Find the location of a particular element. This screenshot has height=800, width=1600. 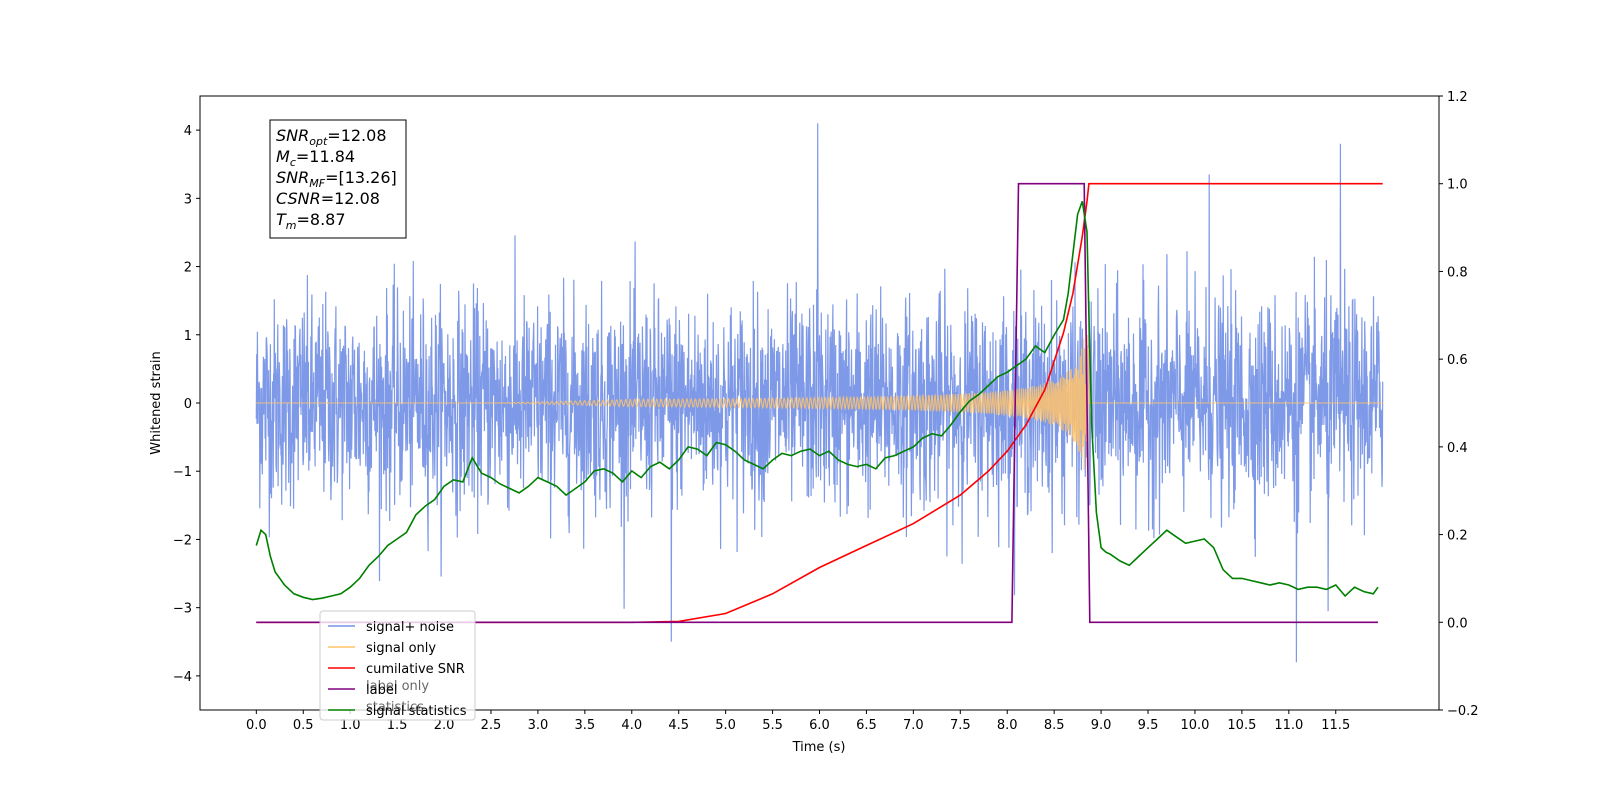

x-tick-label: 1.5 is located at coordinates (397, 725).